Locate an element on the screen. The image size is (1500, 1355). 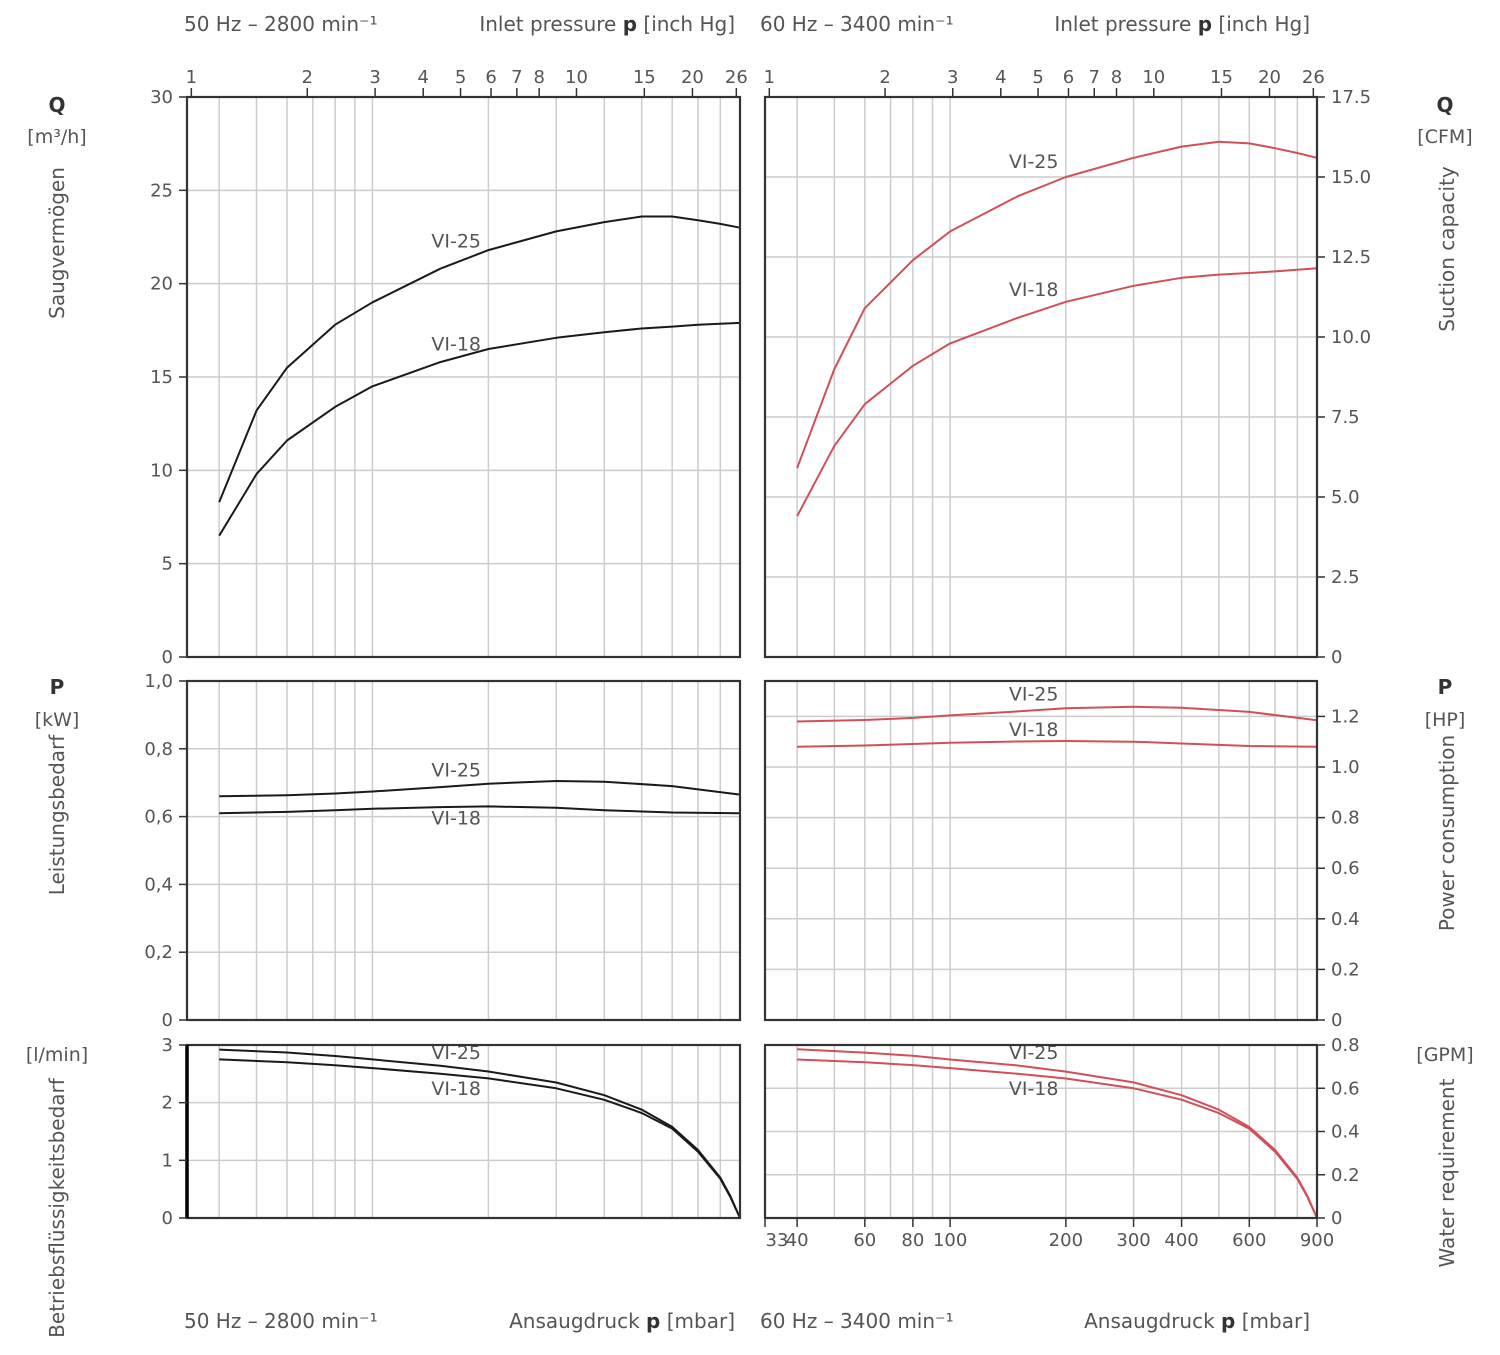
y-tick-label: 2.5 is located at coordinates (1345, 577).